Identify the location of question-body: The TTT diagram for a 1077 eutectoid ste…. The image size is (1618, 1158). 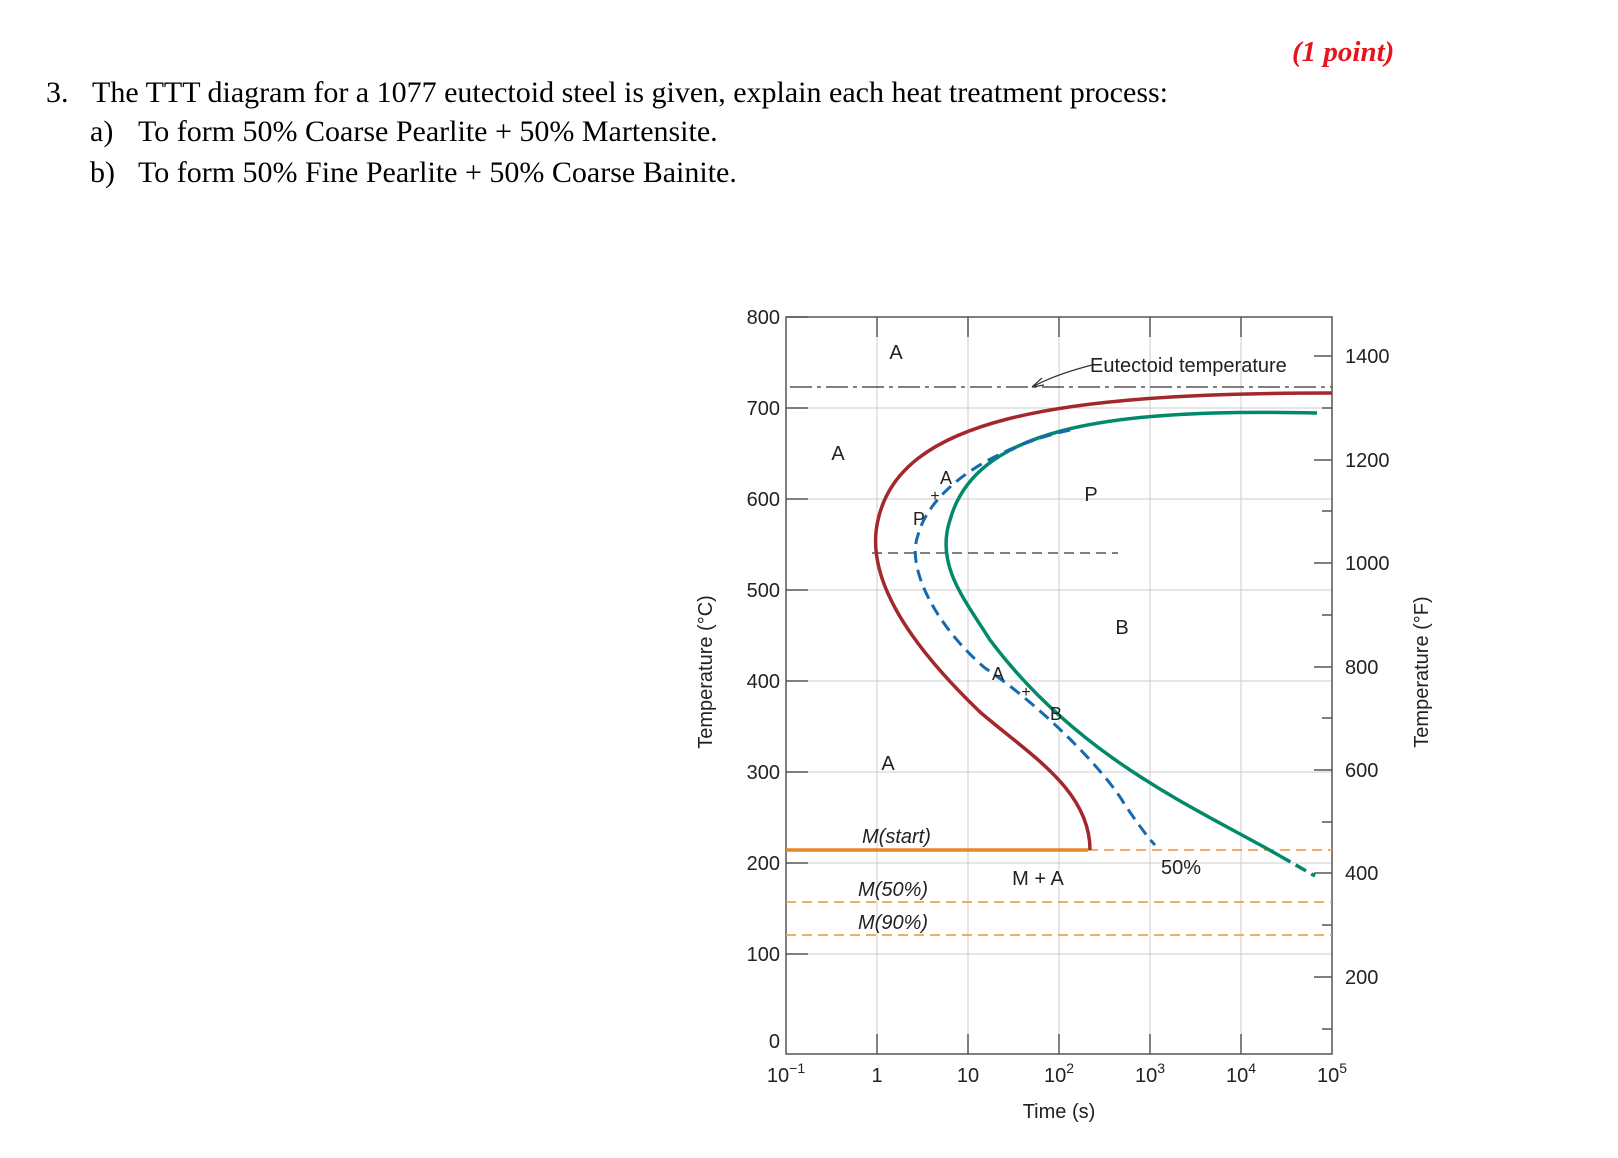
(630, 92).